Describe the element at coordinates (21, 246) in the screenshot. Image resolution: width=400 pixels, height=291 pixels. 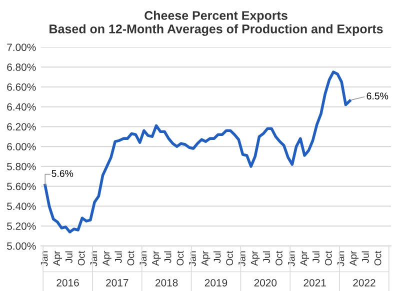
I see `y-tick-label: 5.00%` at that location.